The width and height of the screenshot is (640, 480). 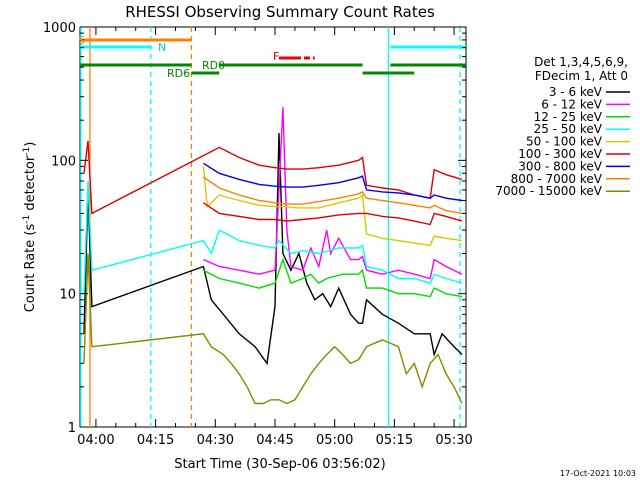 I want to click on flag-label-rd6: RD6, so click(x=178, y=73).